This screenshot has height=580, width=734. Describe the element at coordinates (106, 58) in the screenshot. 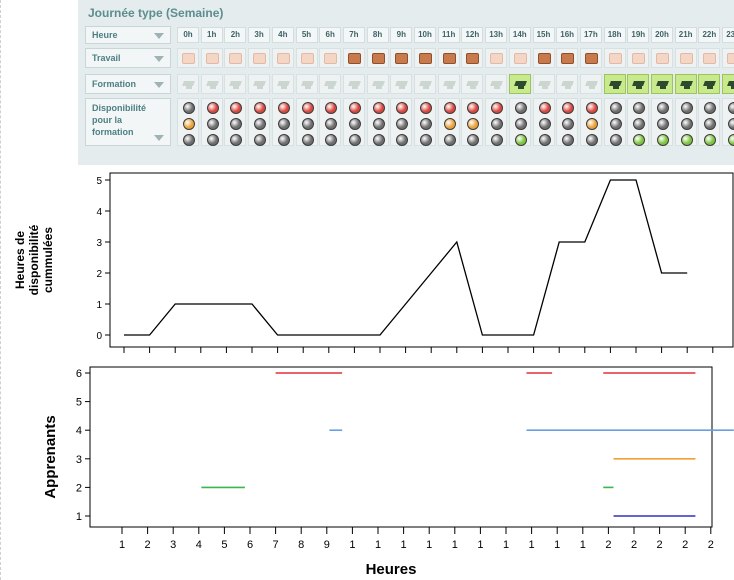

I see `row-label-travail-text: Travail` at that location.